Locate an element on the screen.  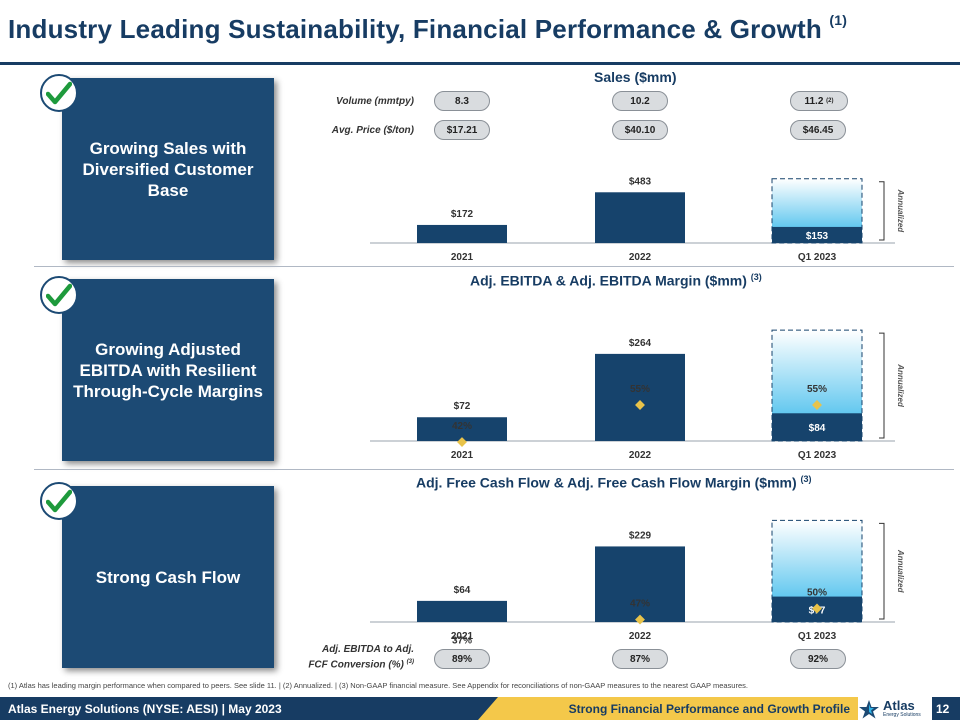
bar-value-label: $264 is located at coordinates (640, 343).